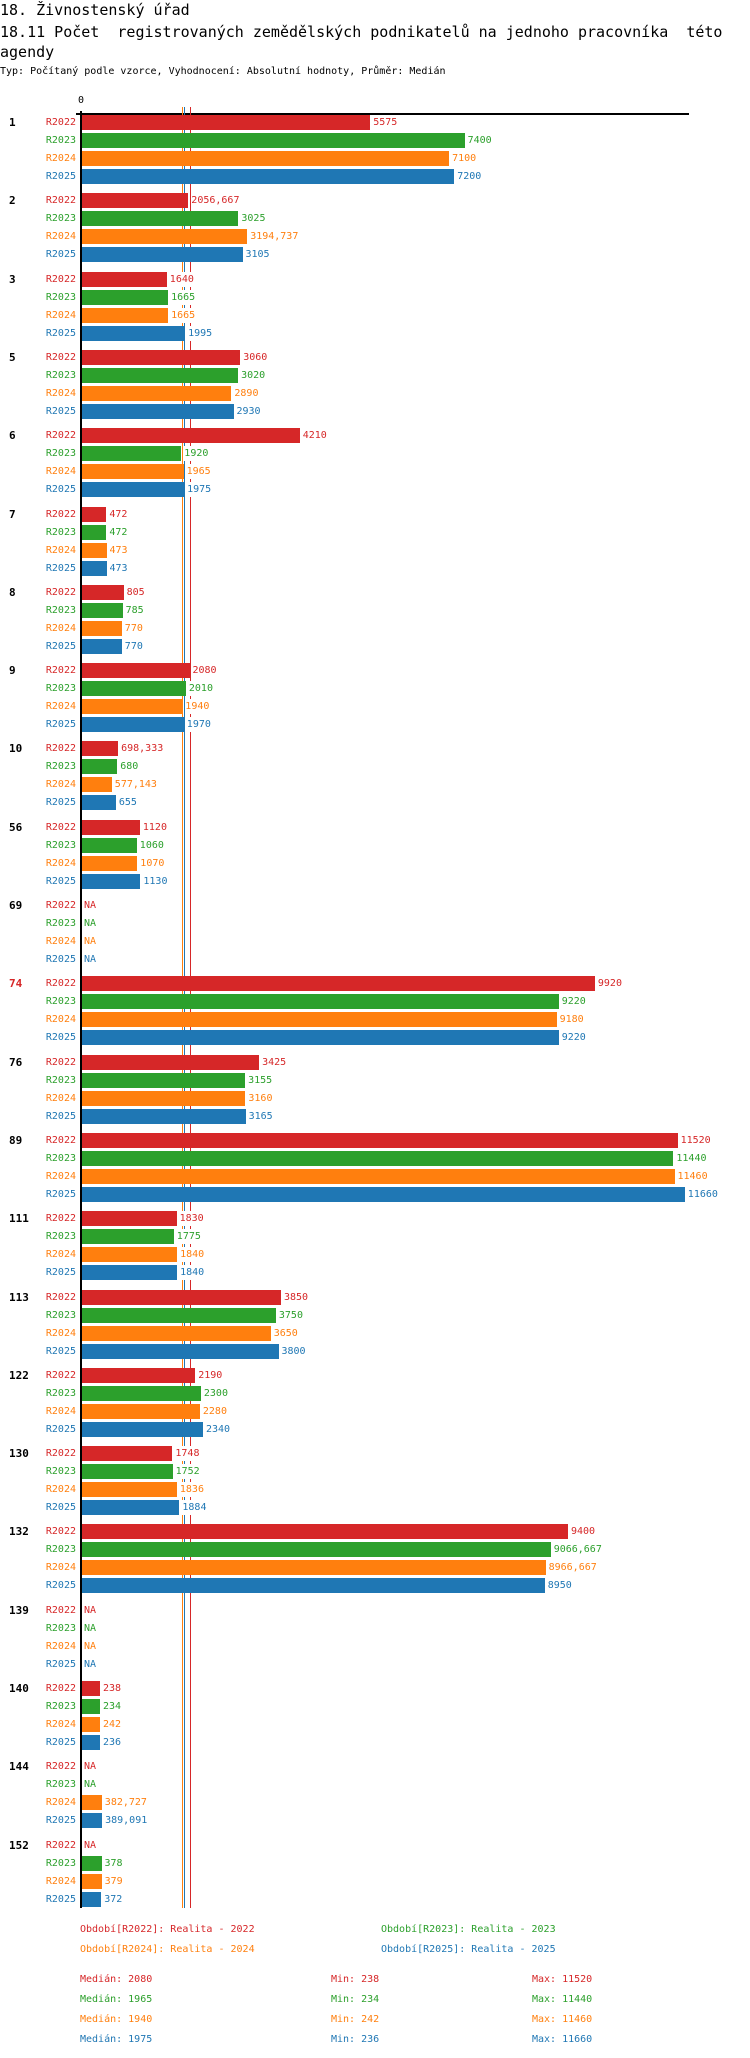  What do you see at coordinates (167, 1949) in the screenshot?
I see `legend-period: Období[R2024]: Realita - 2024` at bounding box center [167, 1949].